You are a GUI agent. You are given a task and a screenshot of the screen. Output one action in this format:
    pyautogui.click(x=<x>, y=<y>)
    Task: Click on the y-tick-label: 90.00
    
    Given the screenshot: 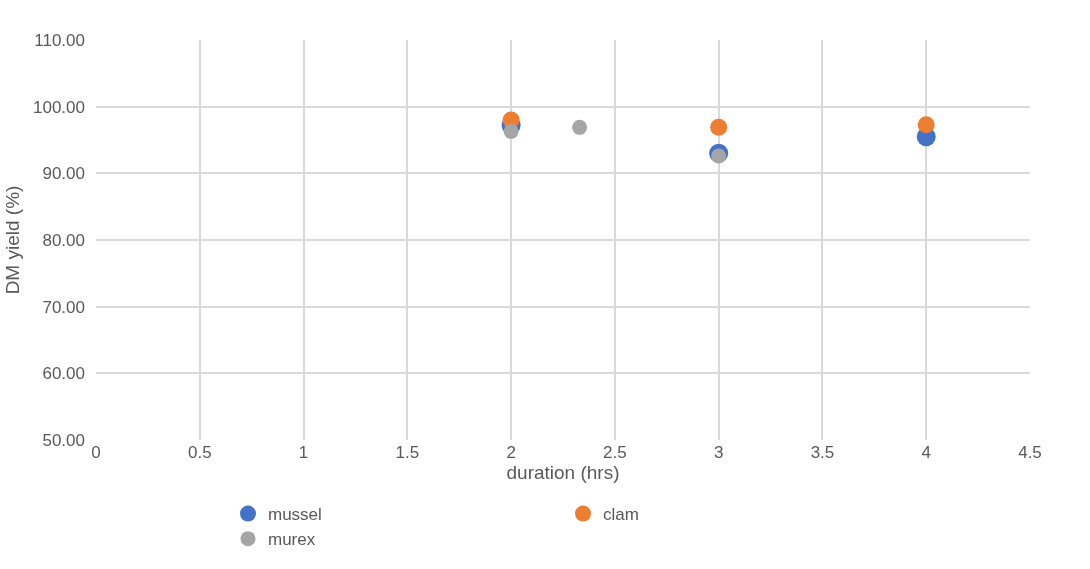 What is the action you would take?
    pyautogui.click(x=63, y=174)
    